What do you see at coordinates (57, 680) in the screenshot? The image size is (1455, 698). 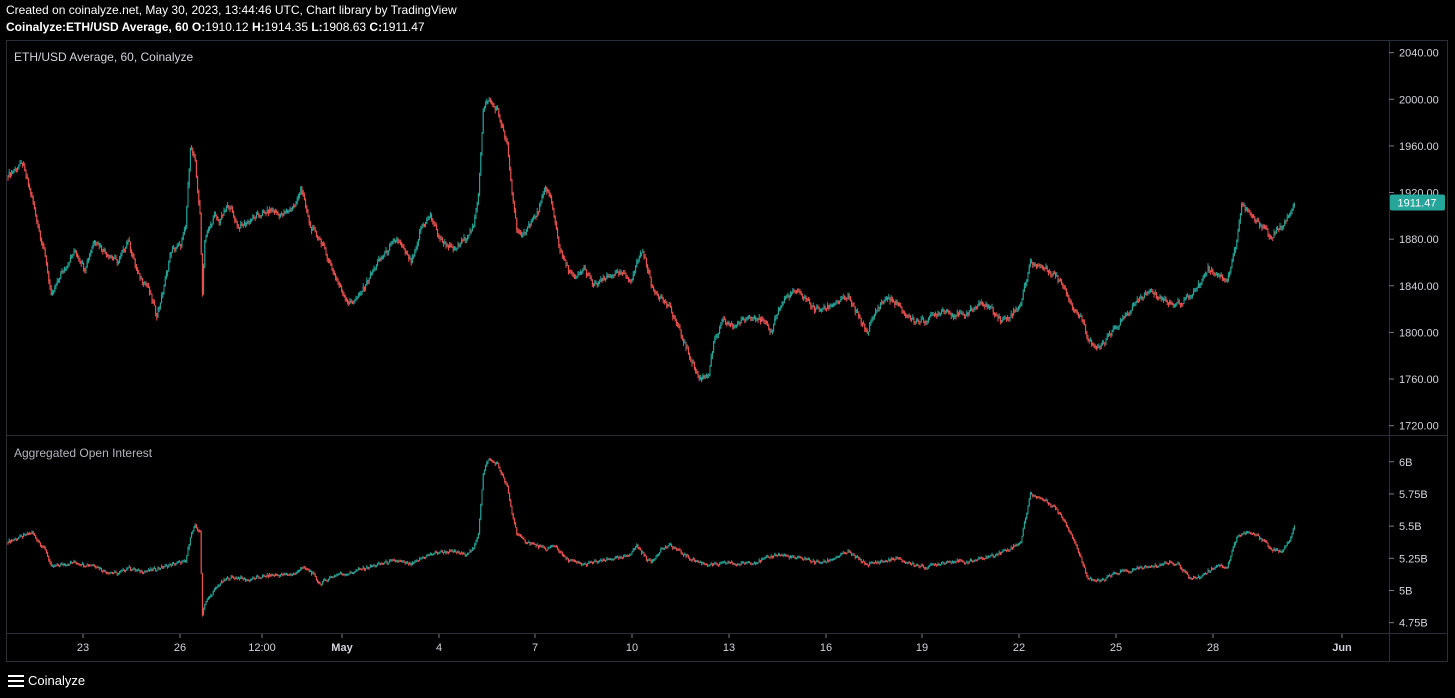 I see `brand-label: Coinalyze` at bounding box center [57, 680].